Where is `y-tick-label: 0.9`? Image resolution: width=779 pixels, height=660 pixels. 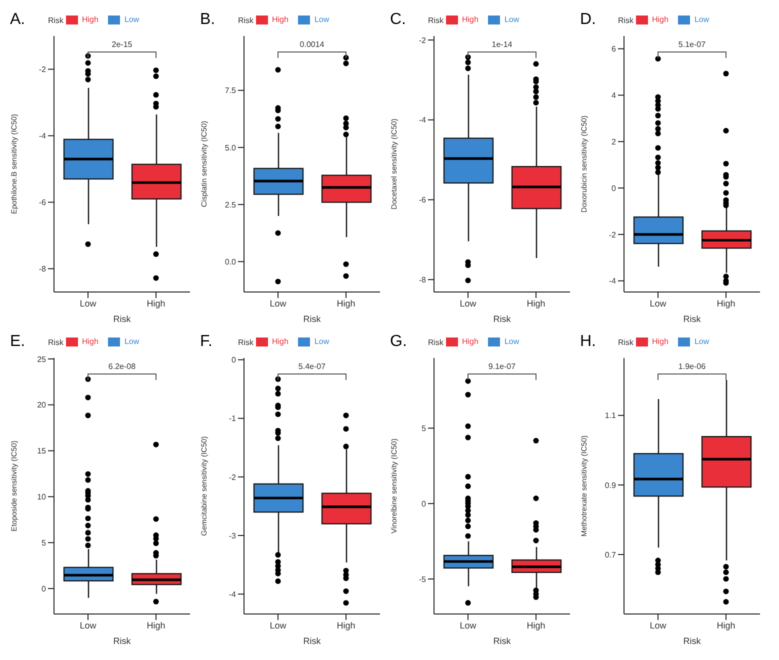 y-tick-label: 0.9 is located at coordinates (610, 485).